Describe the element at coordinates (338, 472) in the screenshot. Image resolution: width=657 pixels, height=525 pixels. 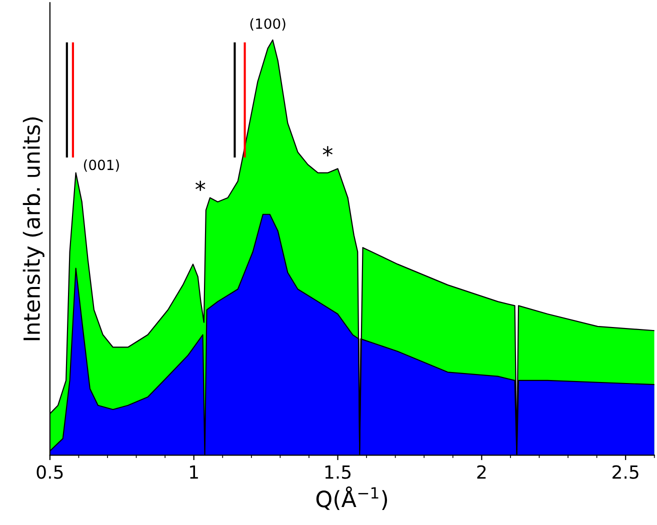
I see `x-tick-label: 1.5` at that location.